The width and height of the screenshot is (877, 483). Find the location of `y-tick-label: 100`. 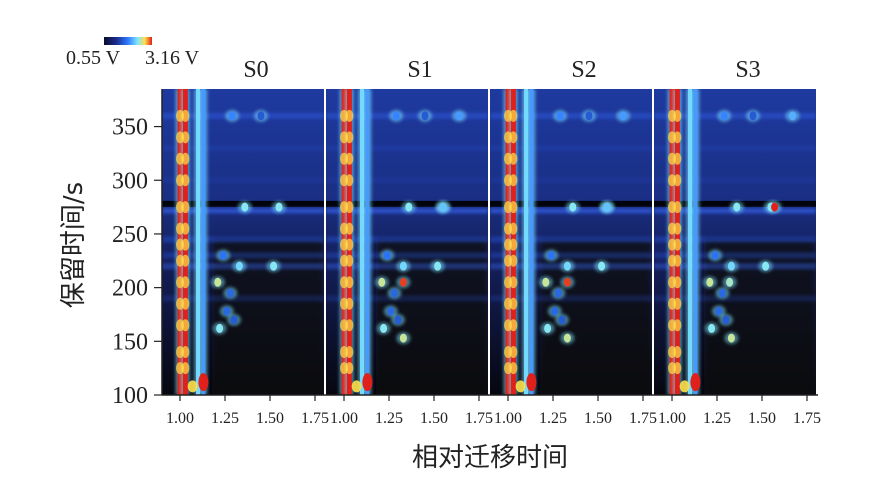

y-tick-label: 100 is located at coordinates (130, 396).